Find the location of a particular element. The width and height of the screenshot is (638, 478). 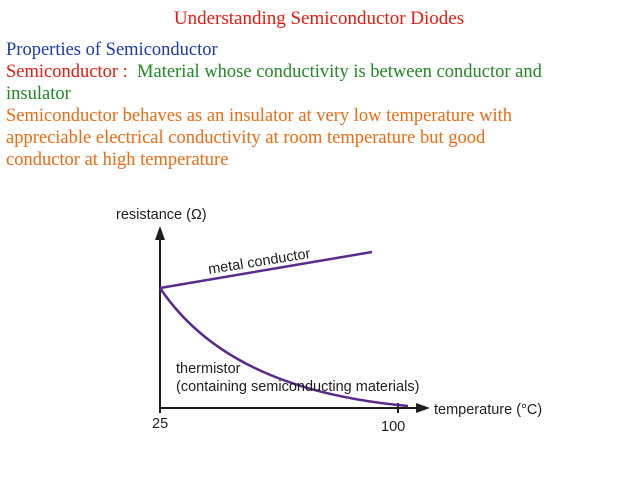

definition-line-2: insulator is located at coordinates (38, 94).